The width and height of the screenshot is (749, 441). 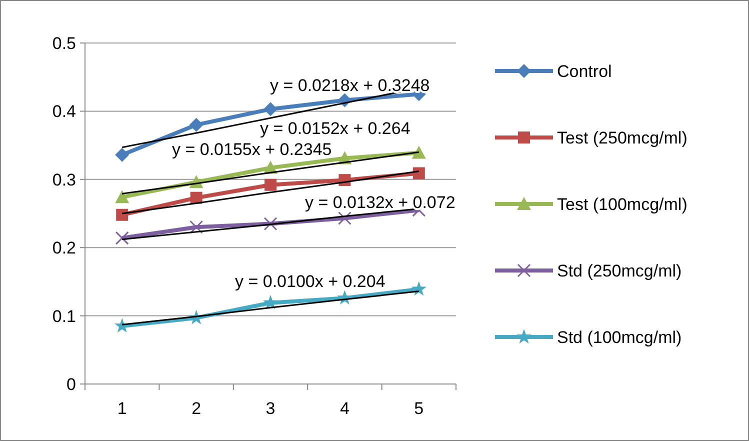 I want to click on y-tick-label: 0.4, so click(x=64, y=112).